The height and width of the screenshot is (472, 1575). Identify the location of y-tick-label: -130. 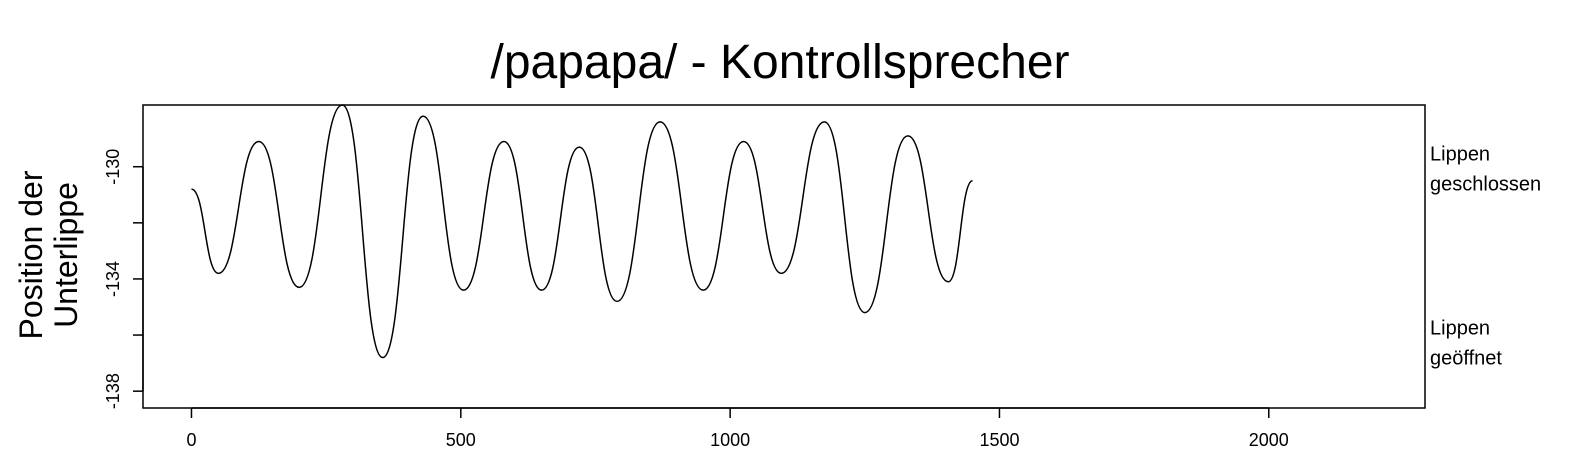
(113, 167).